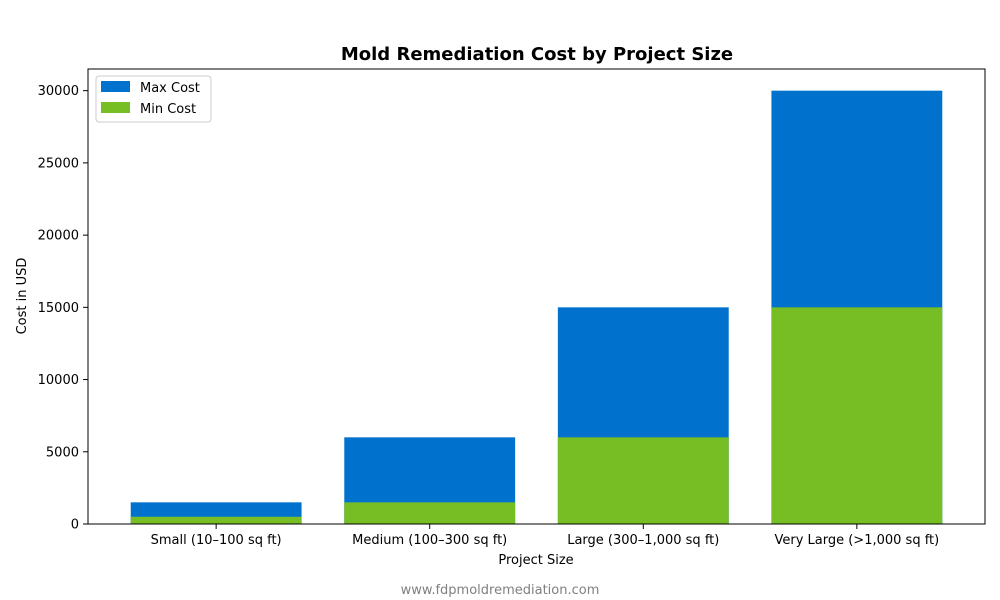  I want to click on x-tick-label-1: Medium (100–300 sq ft), so click(429, 540).